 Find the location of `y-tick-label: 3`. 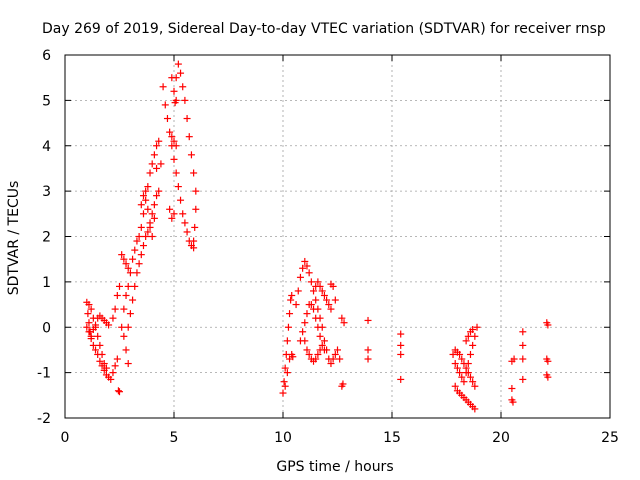

y-tick-label: 3 is located at coordinates (46, 192).